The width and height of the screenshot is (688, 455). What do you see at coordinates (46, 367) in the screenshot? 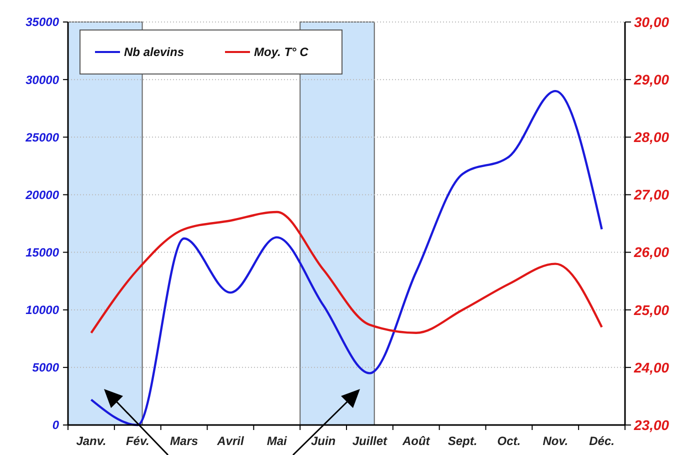
I see `y-tick-label: 5000` at bounding box center [46, 367].